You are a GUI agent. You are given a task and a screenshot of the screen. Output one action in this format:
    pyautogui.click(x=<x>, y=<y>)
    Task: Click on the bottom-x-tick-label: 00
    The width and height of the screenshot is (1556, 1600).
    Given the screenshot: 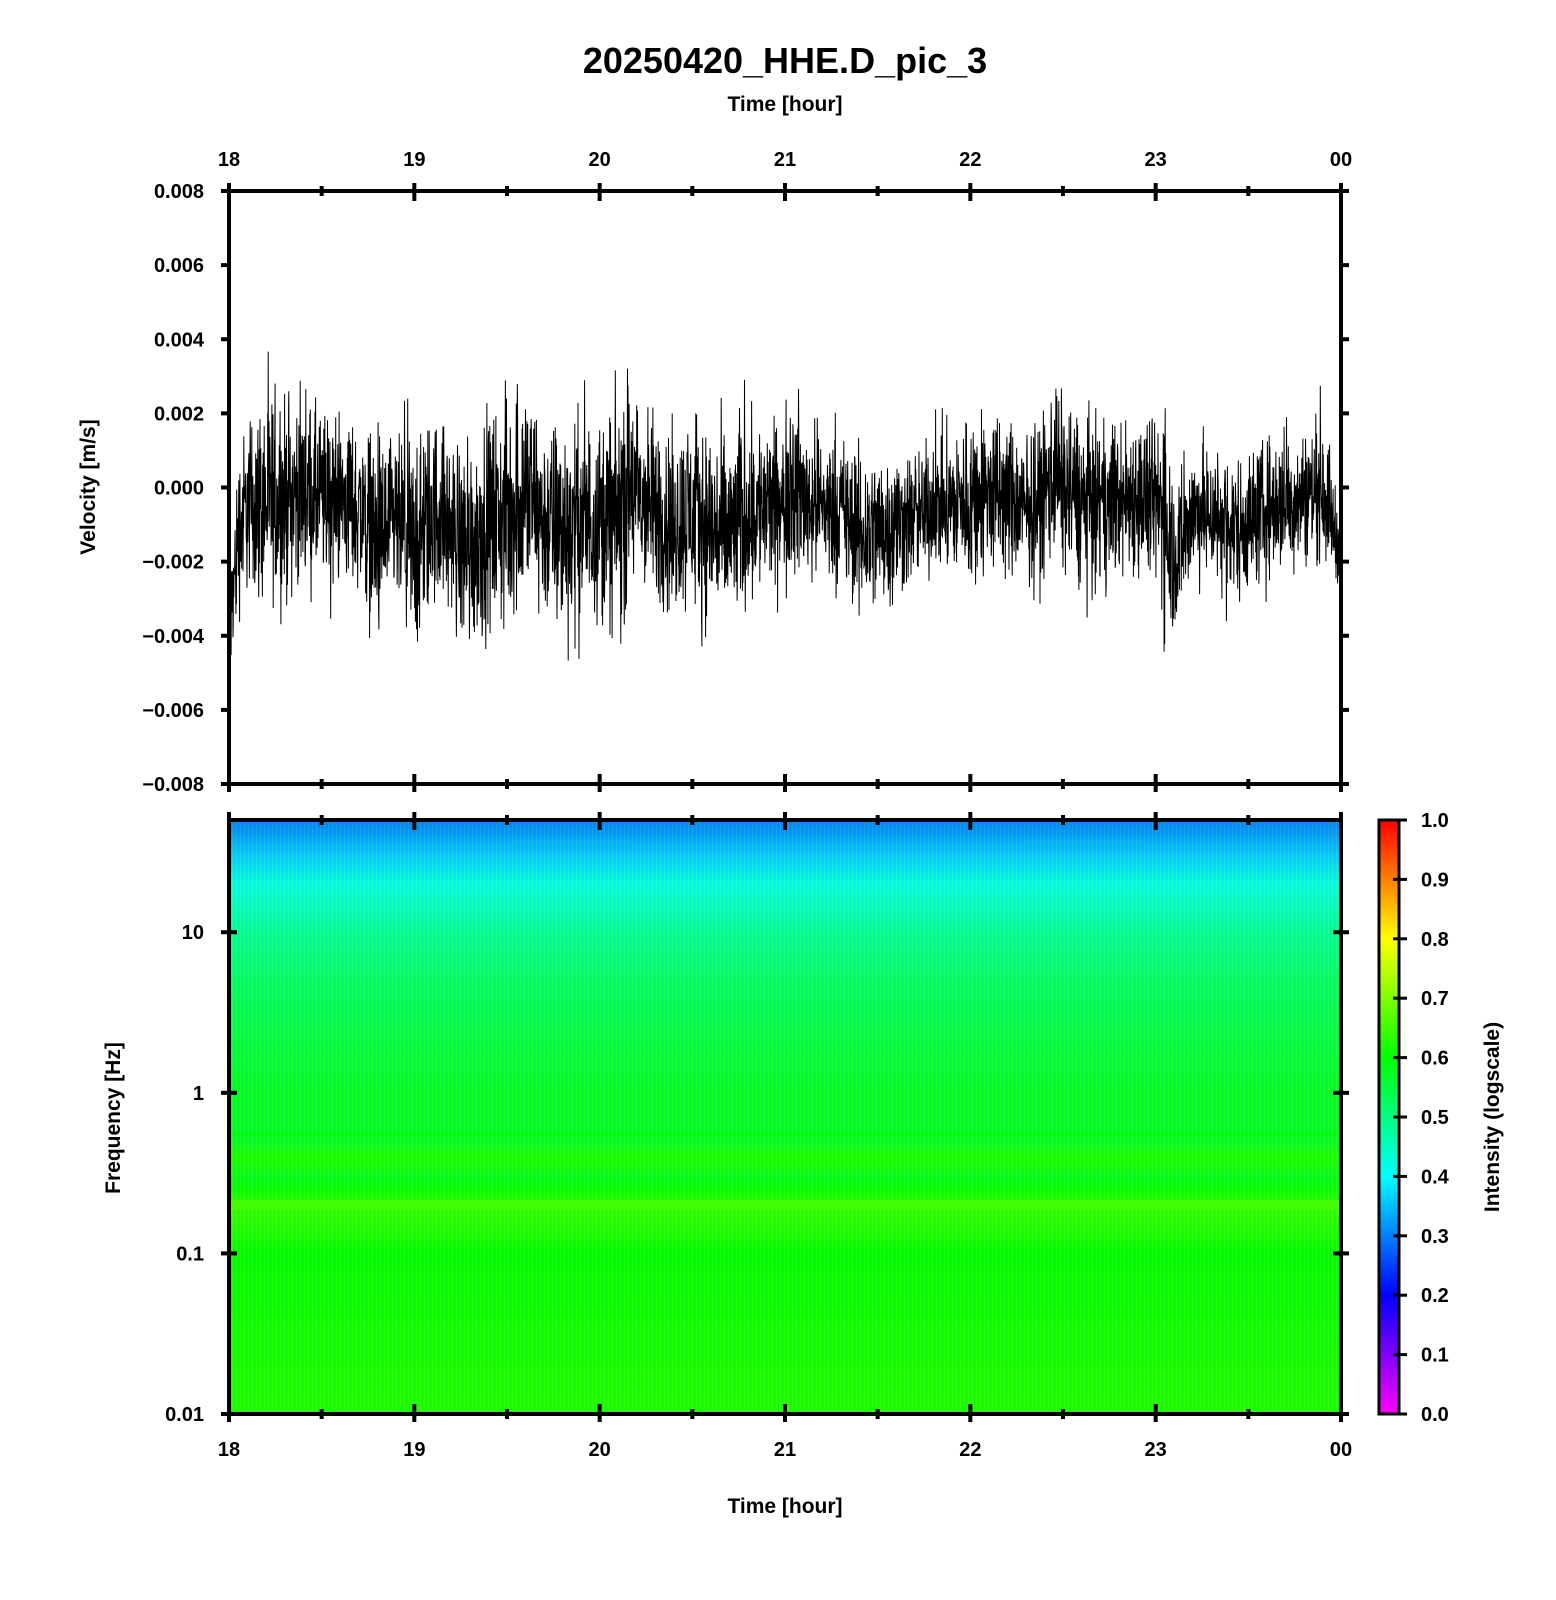 What is the action you would take?
    pyautogui.click(x=1341, y=1450)
    